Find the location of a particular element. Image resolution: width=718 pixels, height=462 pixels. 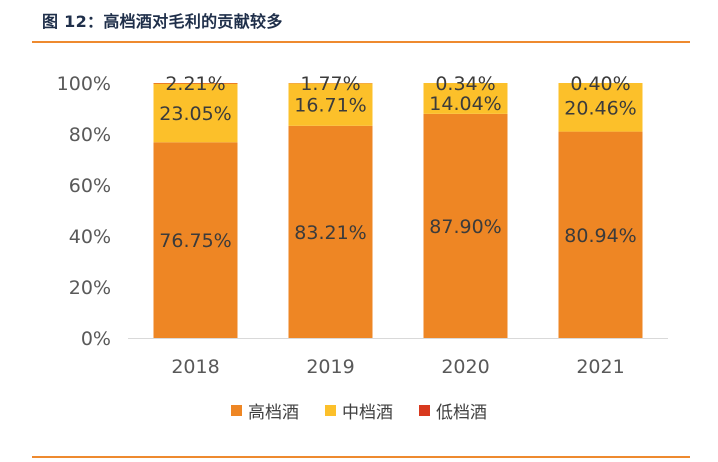

data-label: 23.05% is located at coordinates (195, 114).